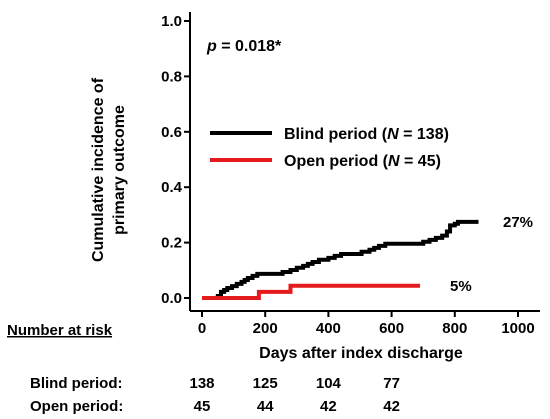  I want to click on x-tick-label: 600, so click(391, 328).